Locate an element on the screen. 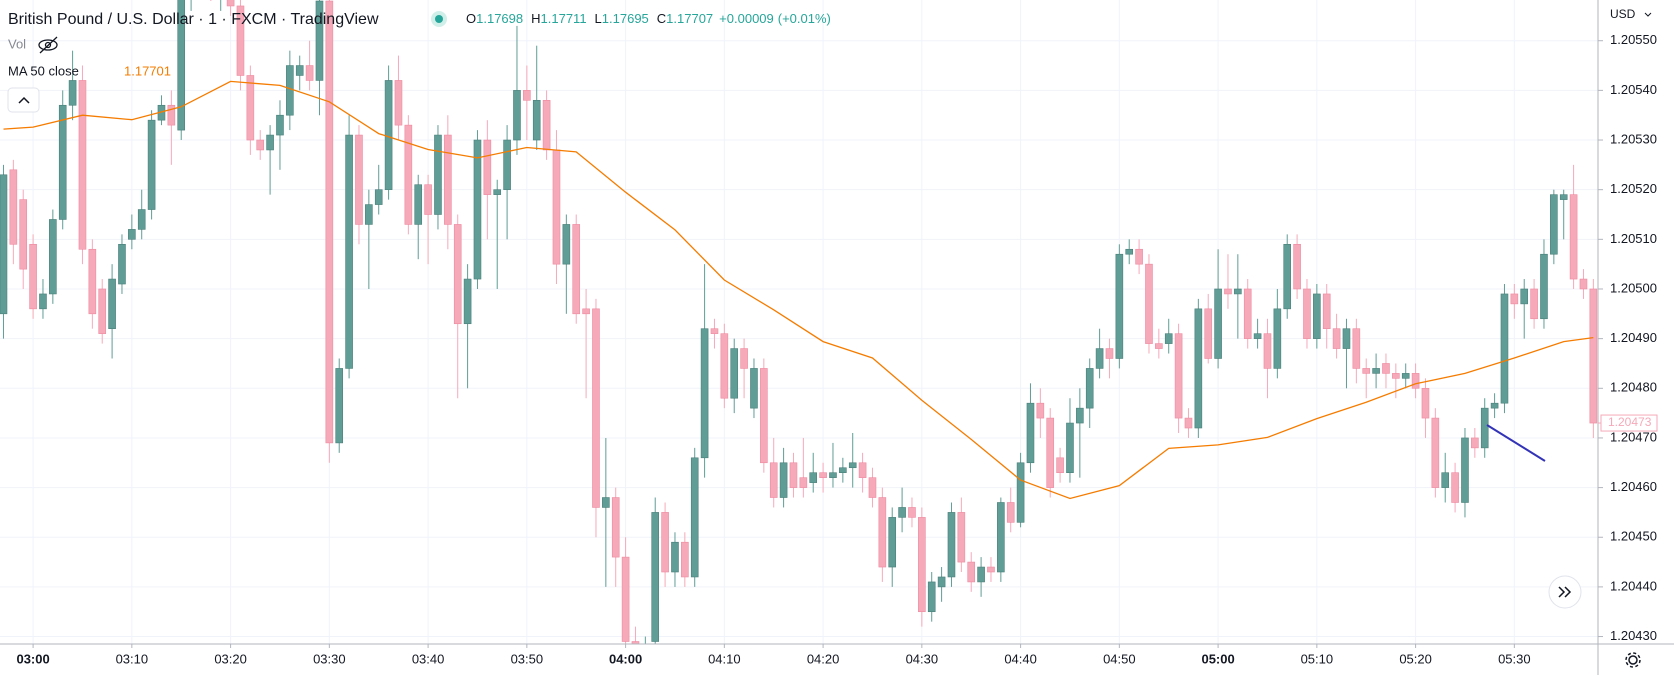  ohlc-key: O is located at coordinates (471, 18).